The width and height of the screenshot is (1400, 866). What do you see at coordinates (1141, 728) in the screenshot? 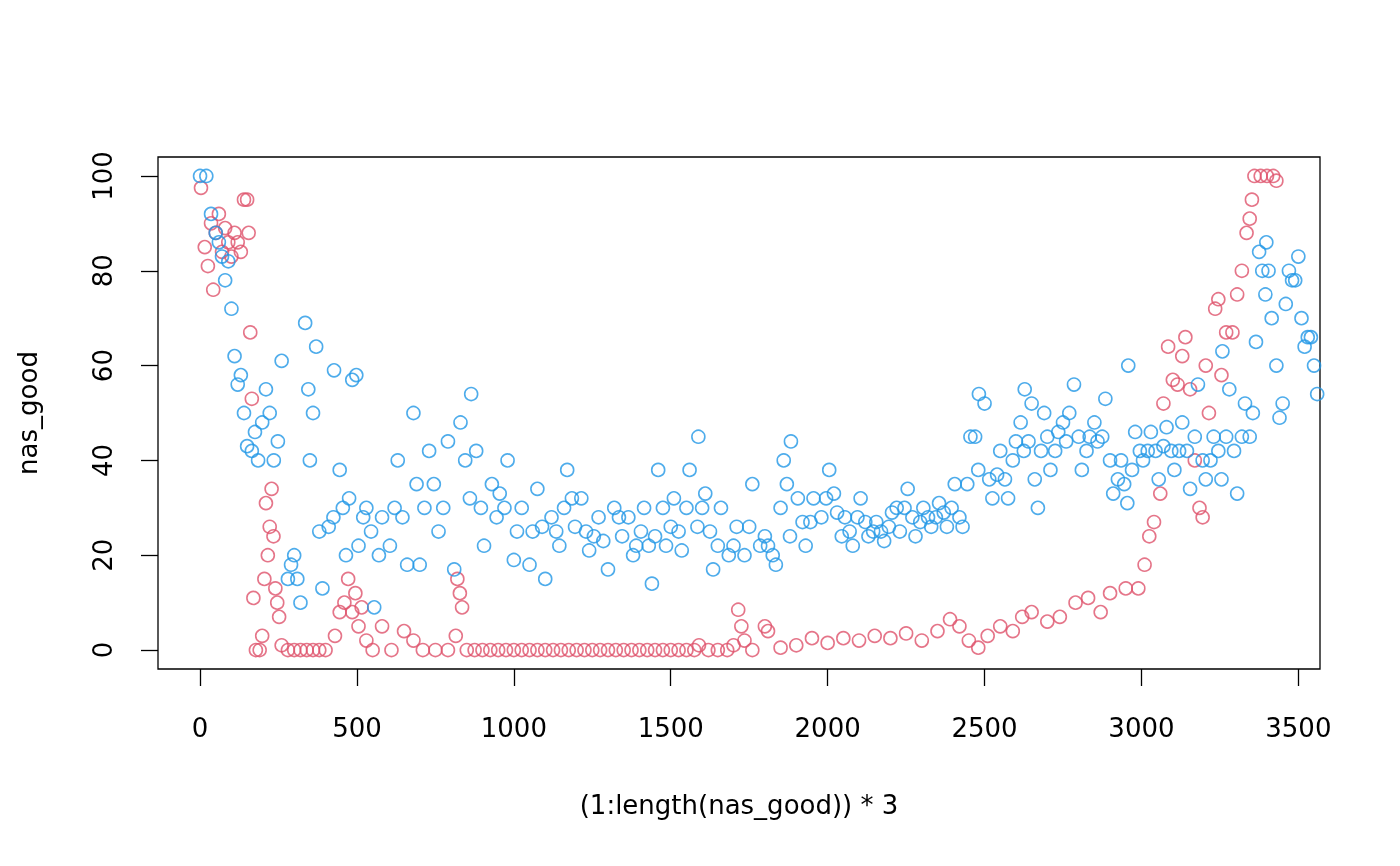
I see `x-tick-label: 3000` at bounding box center [1141, 728].